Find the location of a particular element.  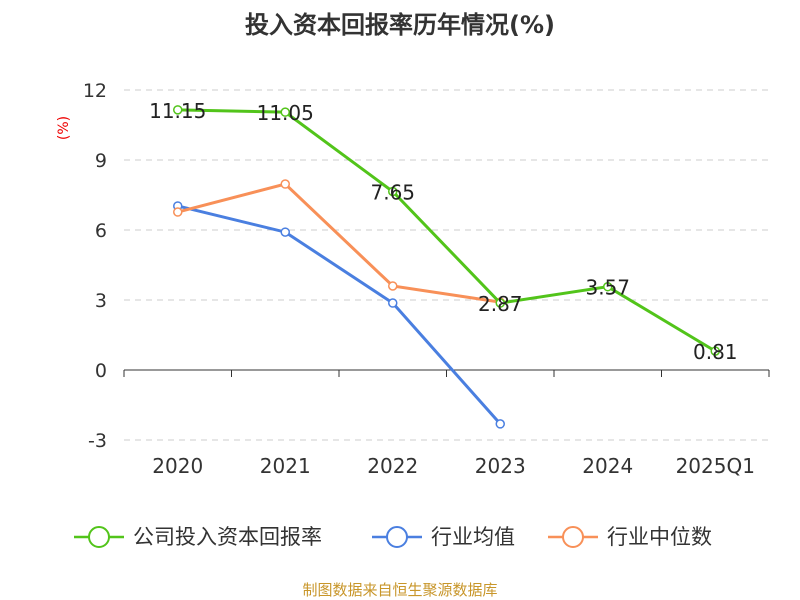

y-tick-label: 12 is located at coordinates (95, 91).